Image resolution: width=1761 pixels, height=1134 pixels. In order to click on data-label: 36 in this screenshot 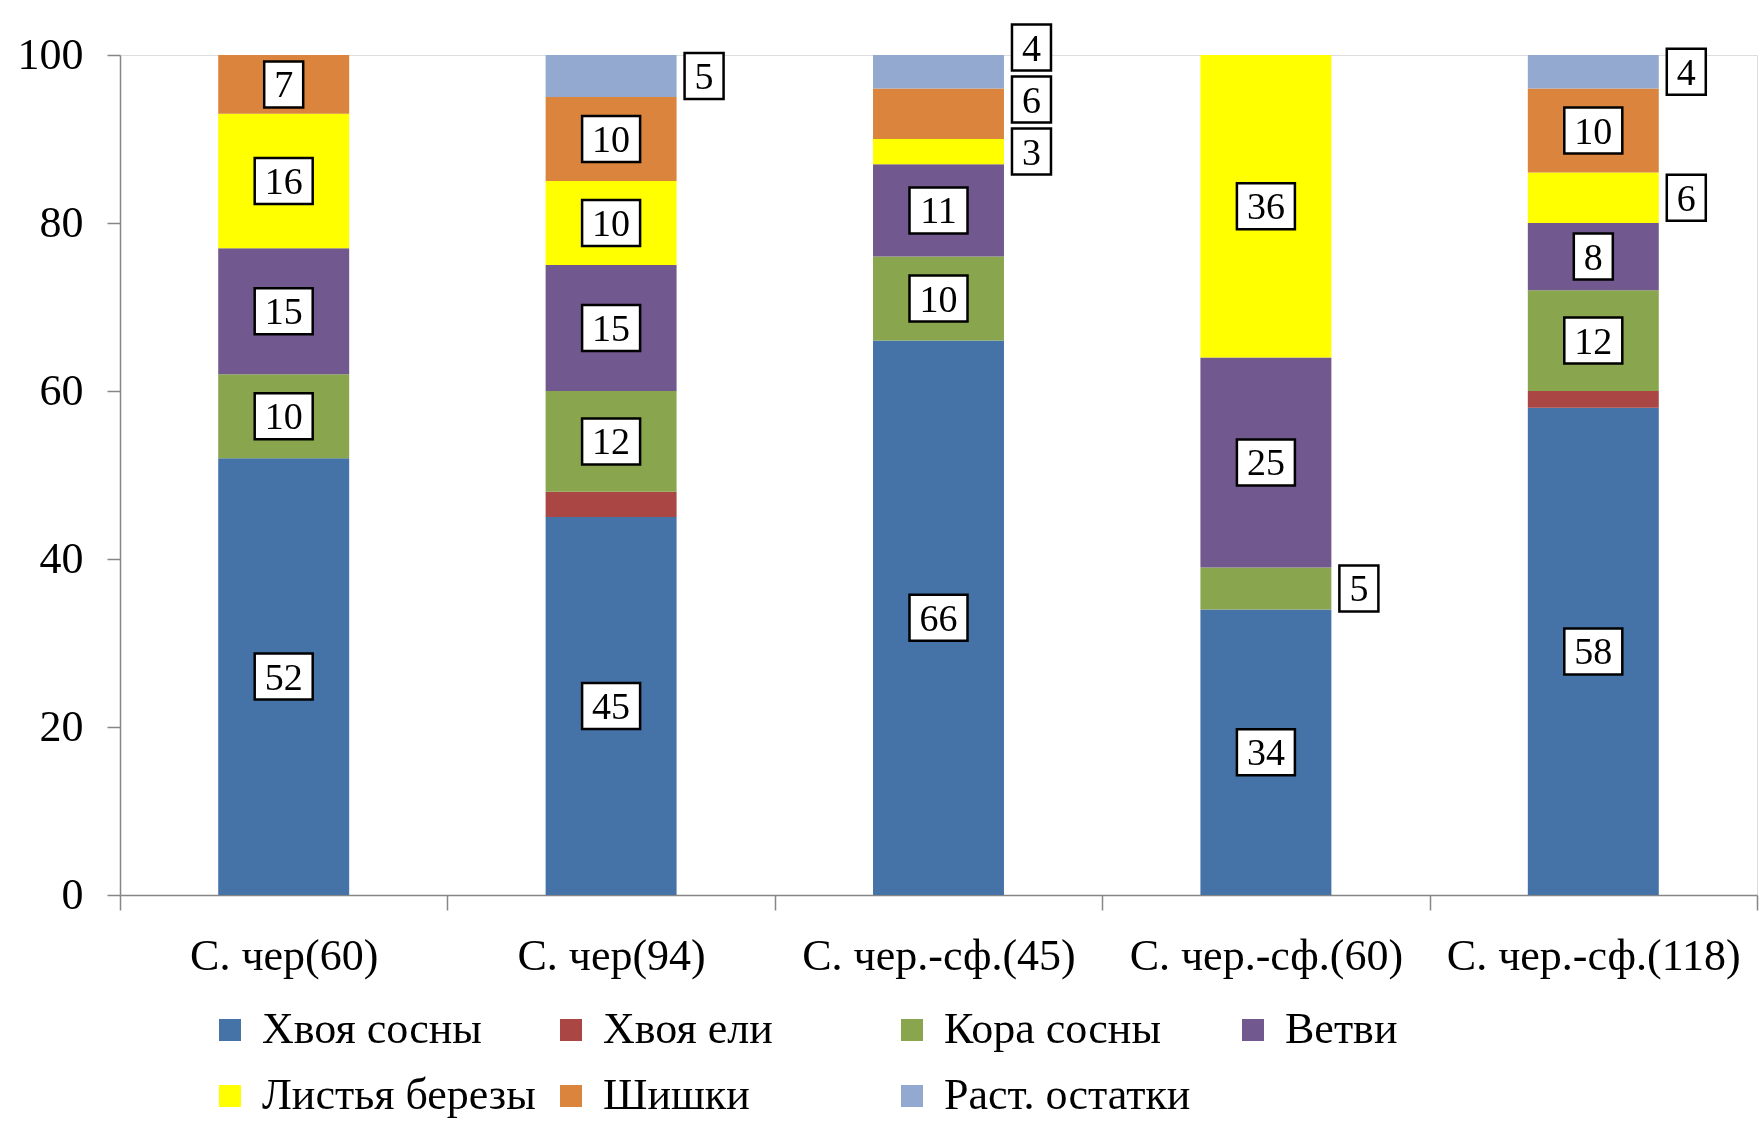, I will do `click(1265, 206)`.